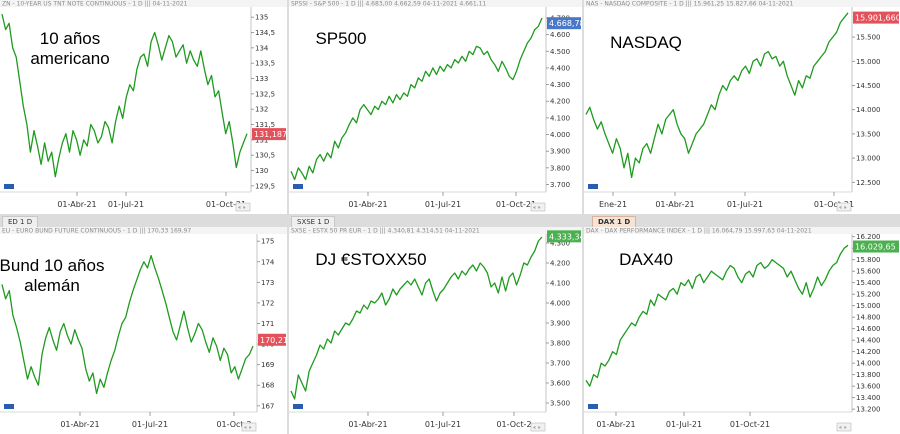 Image resolution: width=900 pixels, height=434 pixels. What do you see at coordinates (265, 125) in the screenshot?
I see `y-tick-label: 131,5` at bounding box center [265, 125].